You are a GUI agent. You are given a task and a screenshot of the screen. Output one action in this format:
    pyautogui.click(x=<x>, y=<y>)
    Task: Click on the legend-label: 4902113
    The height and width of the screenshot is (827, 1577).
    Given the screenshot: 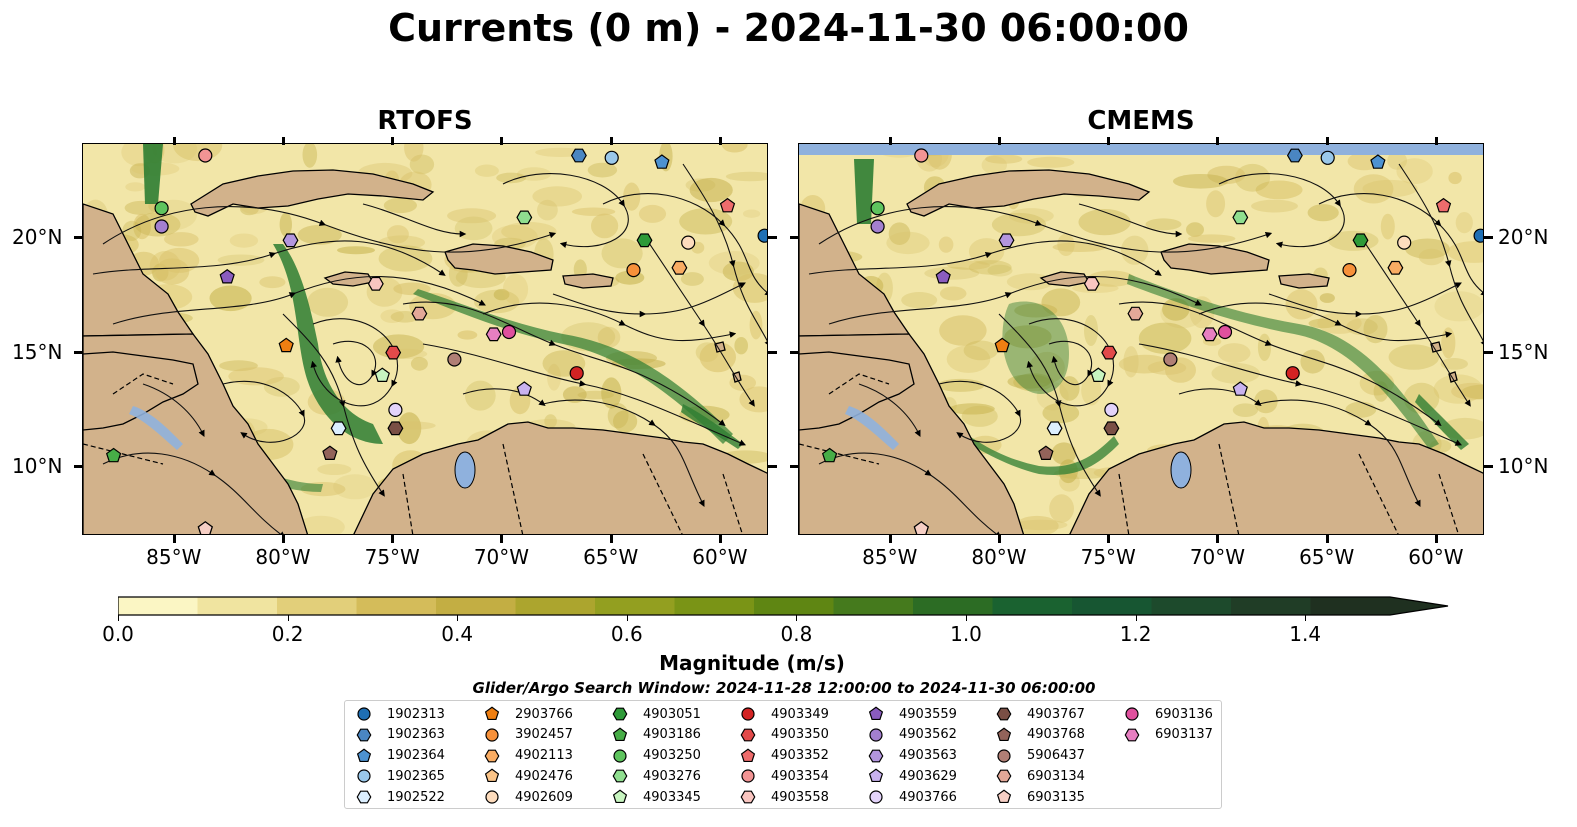 What is the action you would take?
    pyautogui.click(x=544, y=756)
    